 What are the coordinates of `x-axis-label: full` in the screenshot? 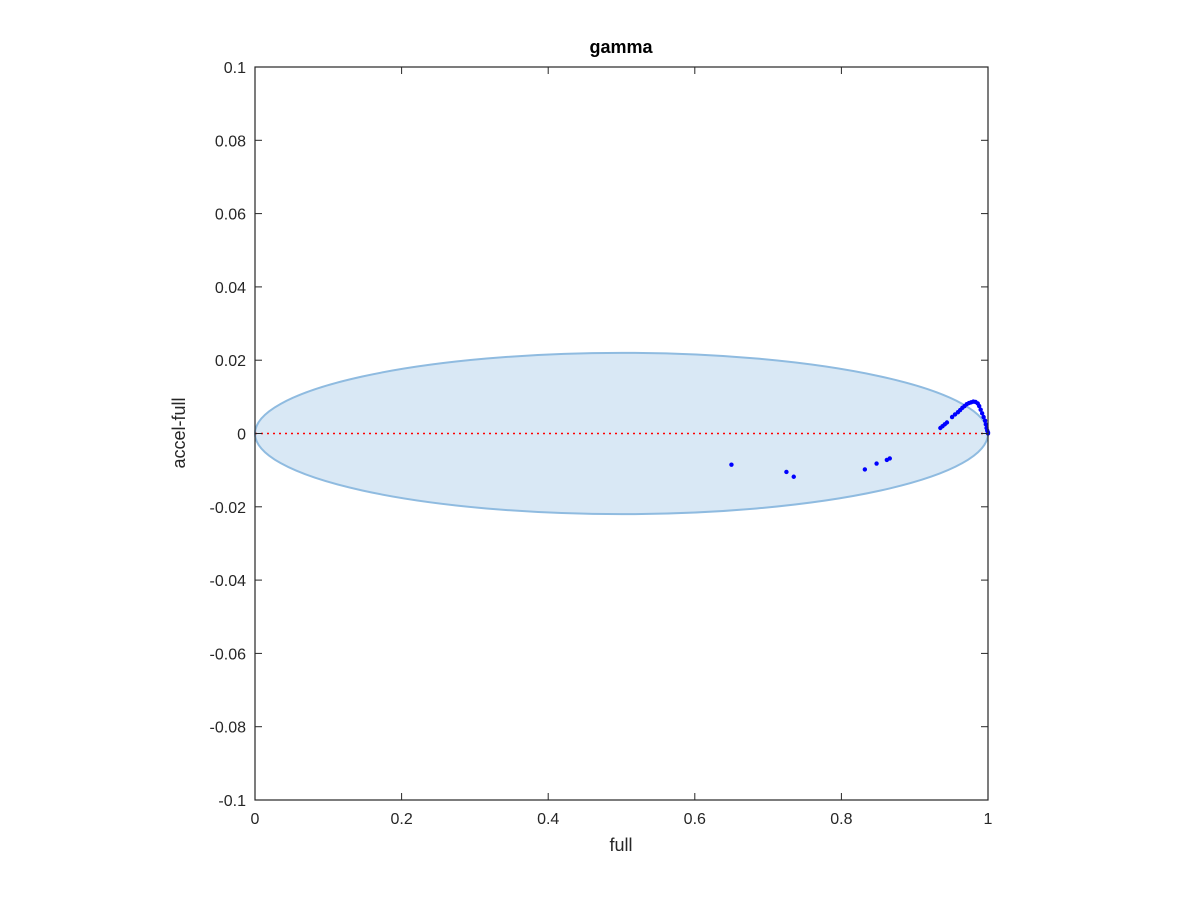 It's located at (620, 845).